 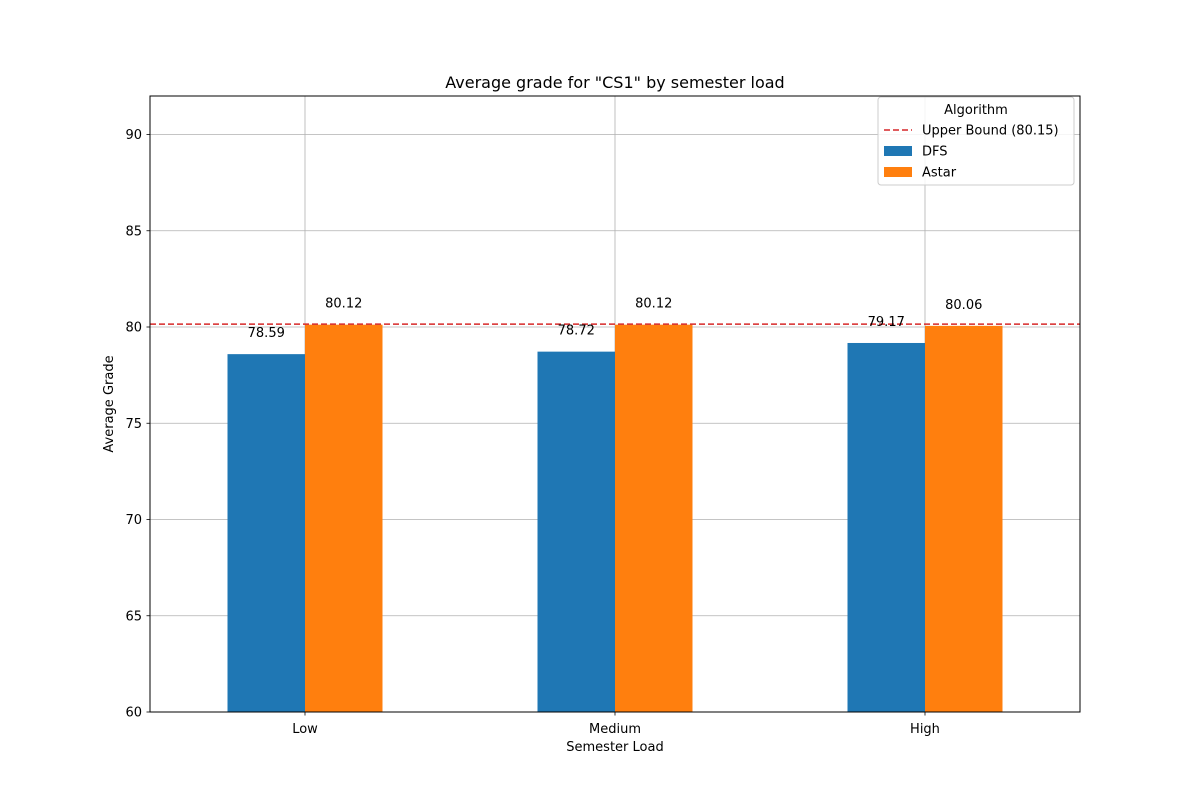 What do you see at coordinates (133, 424) in the screenshot?
I see `y-tick-label: 75` at bounding box center [133, 424].